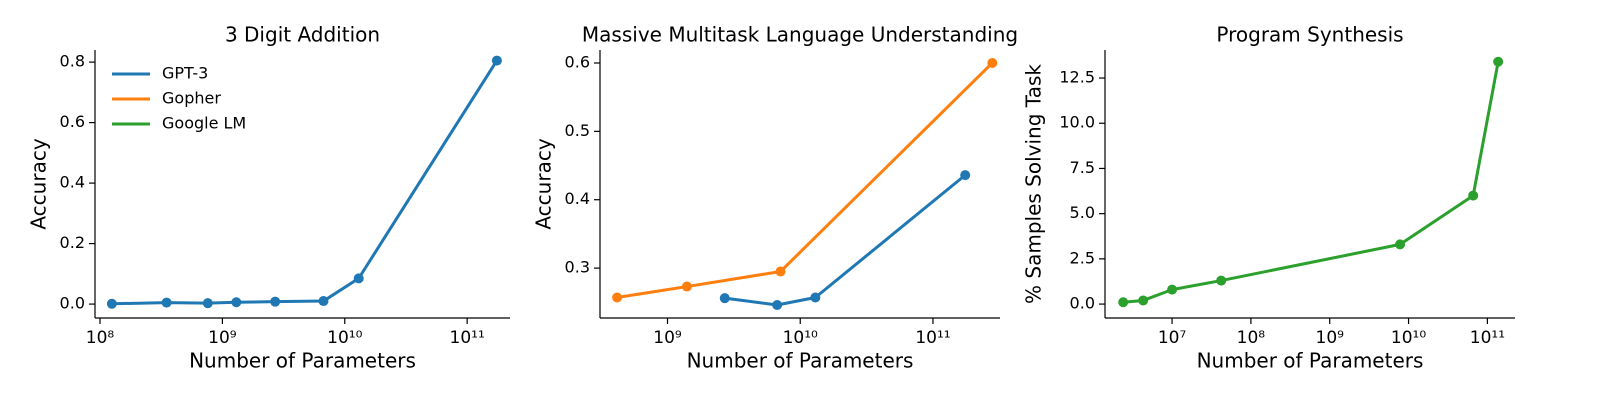 This screenshot has width=1600, height=402. Describe the element at coordinates (191, 98) in the screenshot. I see `legend-label: Gopher` at that location.